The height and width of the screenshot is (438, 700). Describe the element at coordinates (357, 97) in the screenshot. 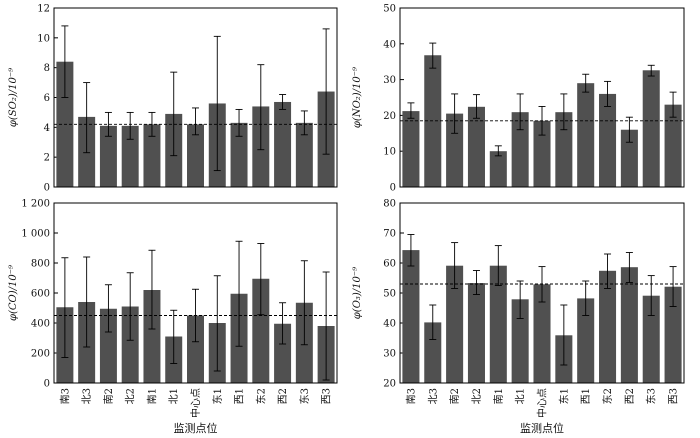

I see `y-axis-label: φ(NO₂)/10⁻⁹` at that location.